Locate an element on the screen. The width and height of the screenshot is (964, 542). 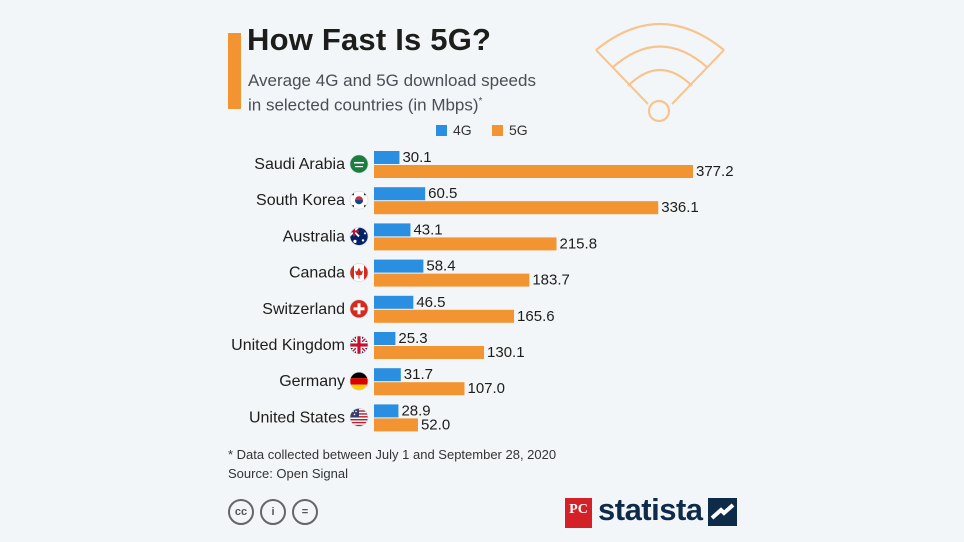
bar-4g-australia is located at coordinates (392, 230).